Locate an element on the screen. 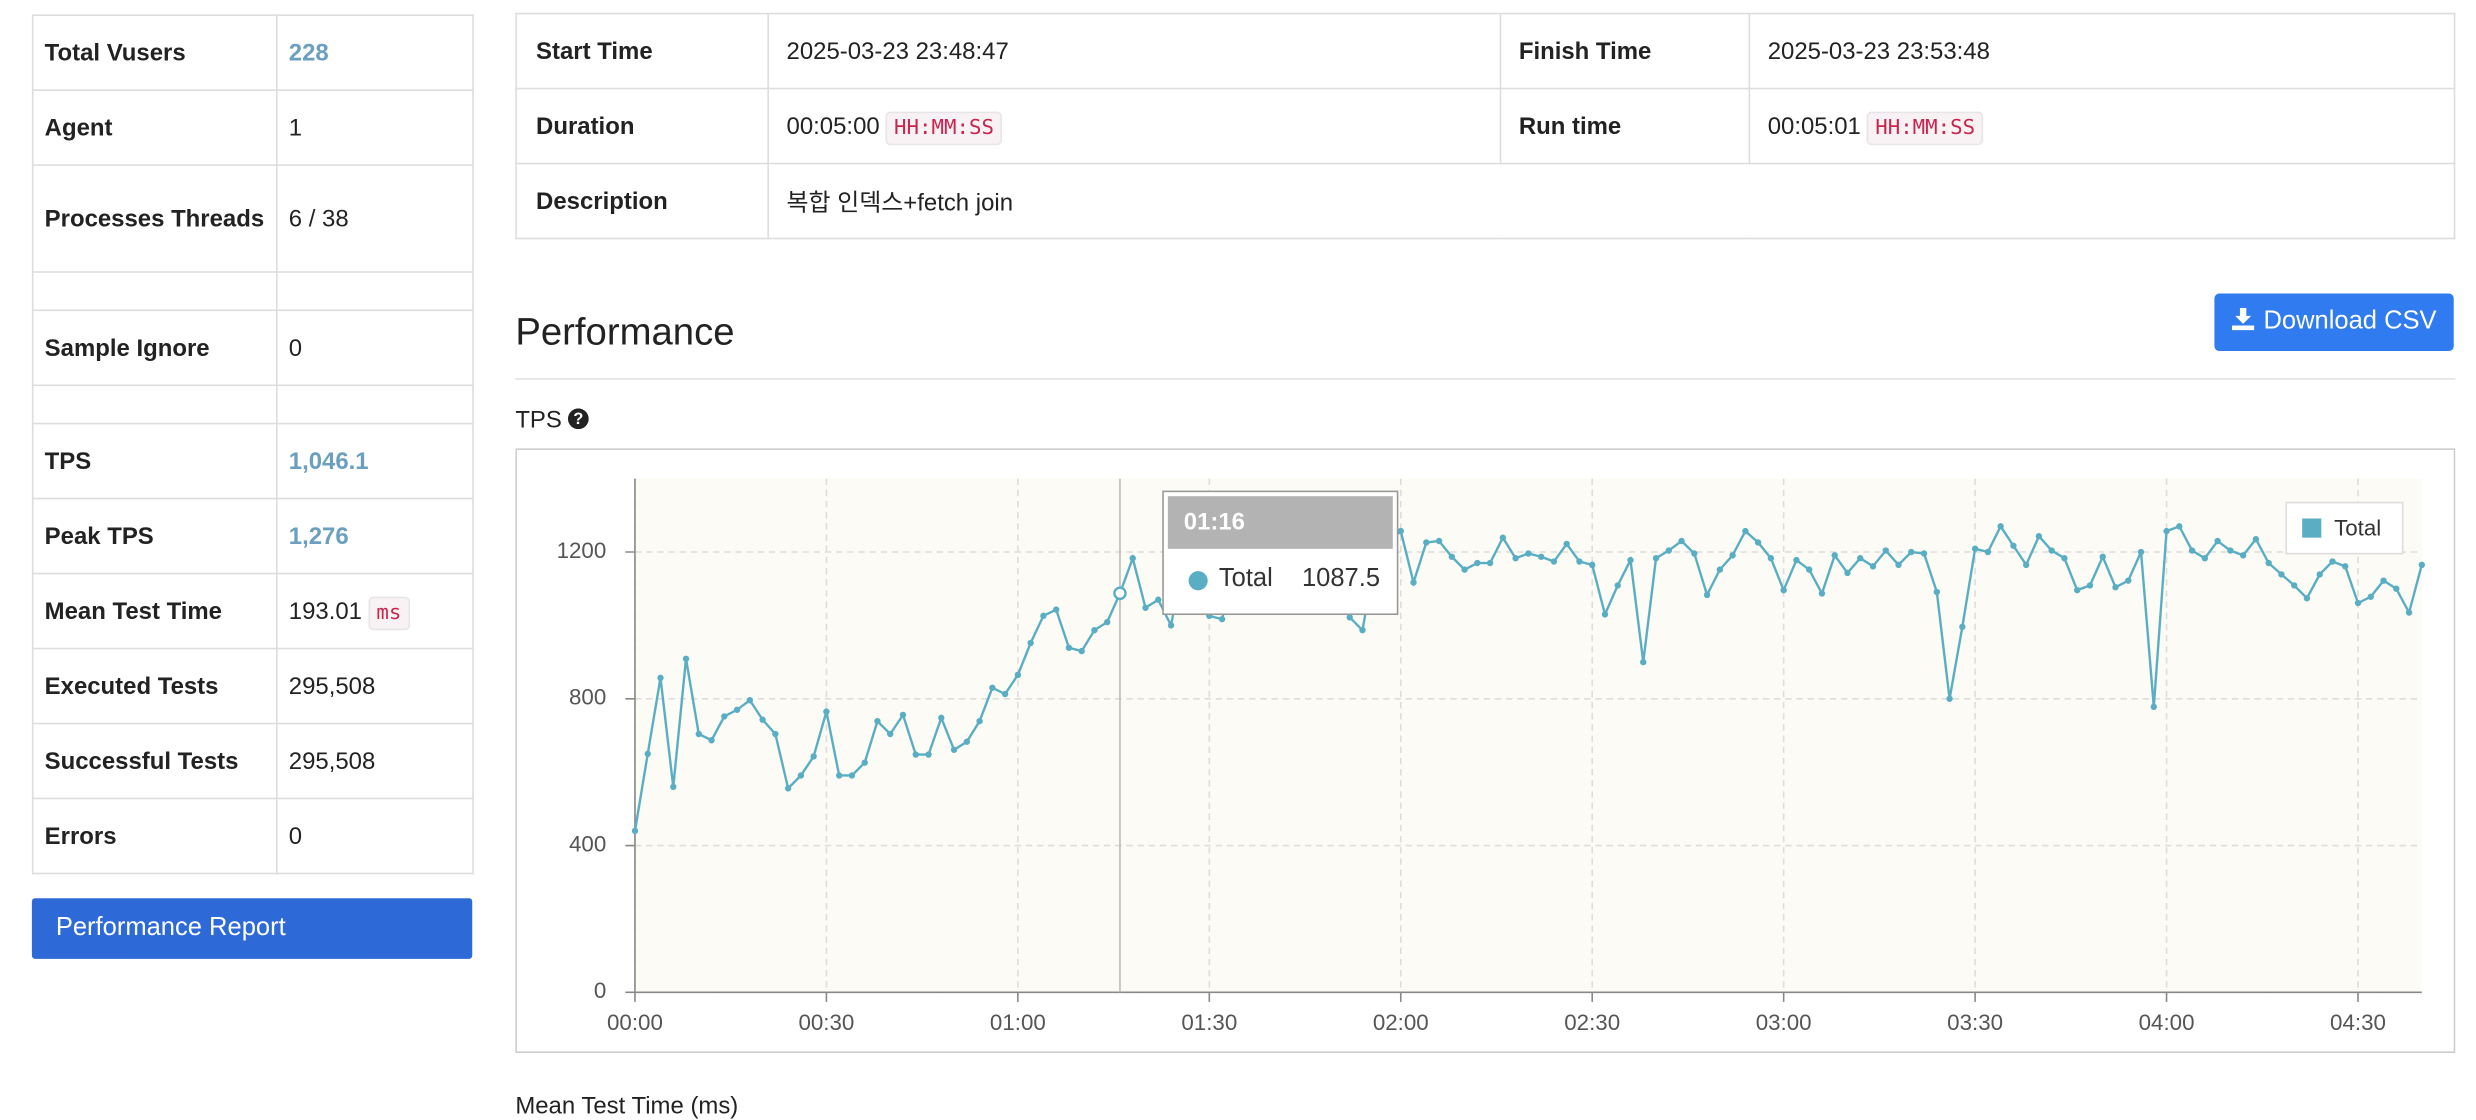  tooltip-title: 01:16 is located at coordinates (1214, 522).